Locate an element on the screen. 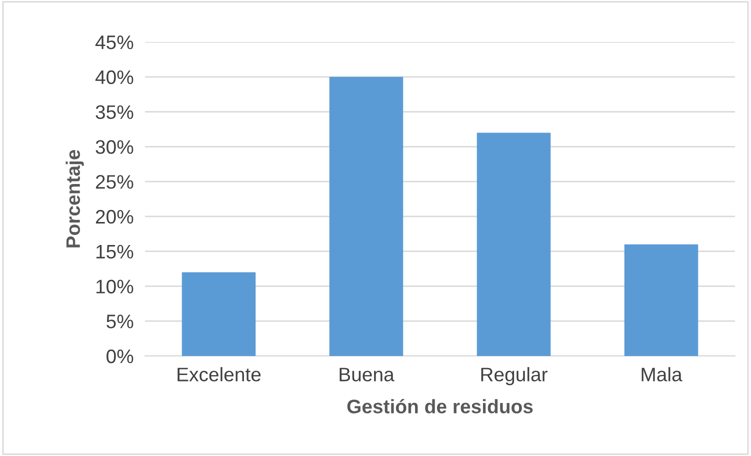 This screenshot has width=751, height=456. y-tick-label: 5% is located at coordinates (120, 321).